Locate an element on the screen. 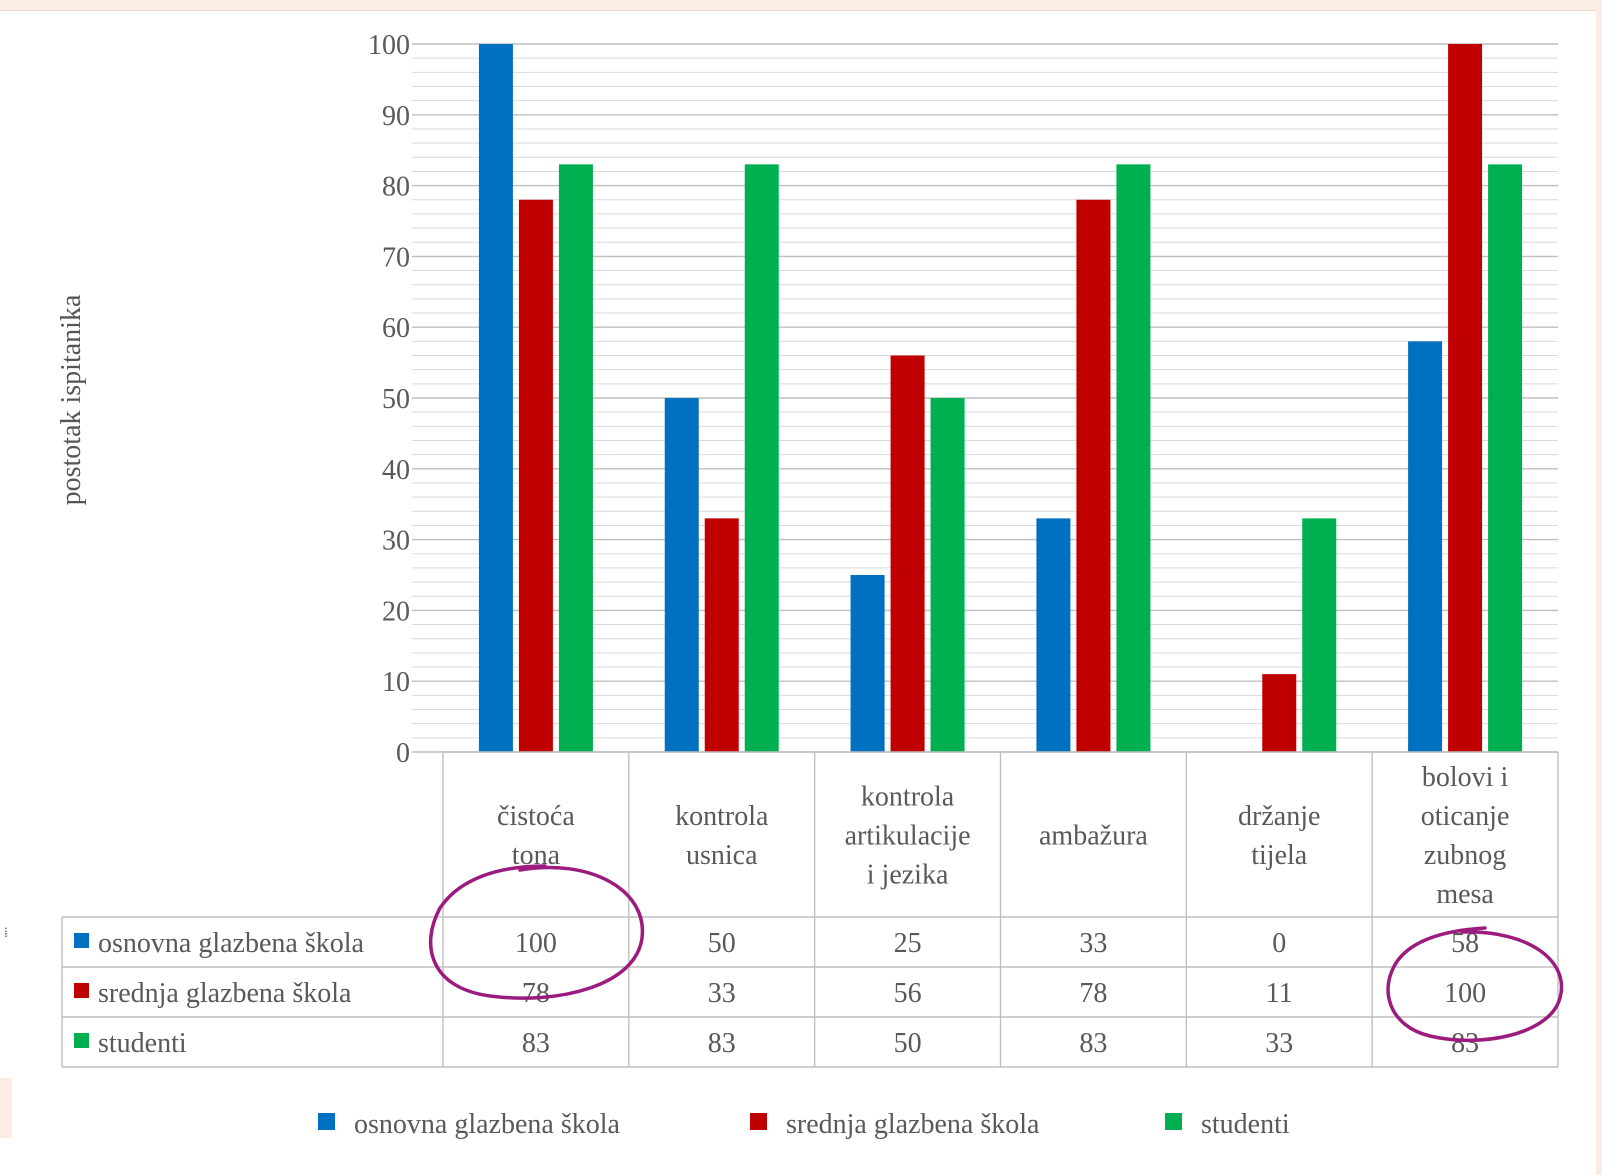 Image resolution: width=1602 pixels, height=1175 pixels. category-label-line: ambažura is located at coordinates (1093, 836).